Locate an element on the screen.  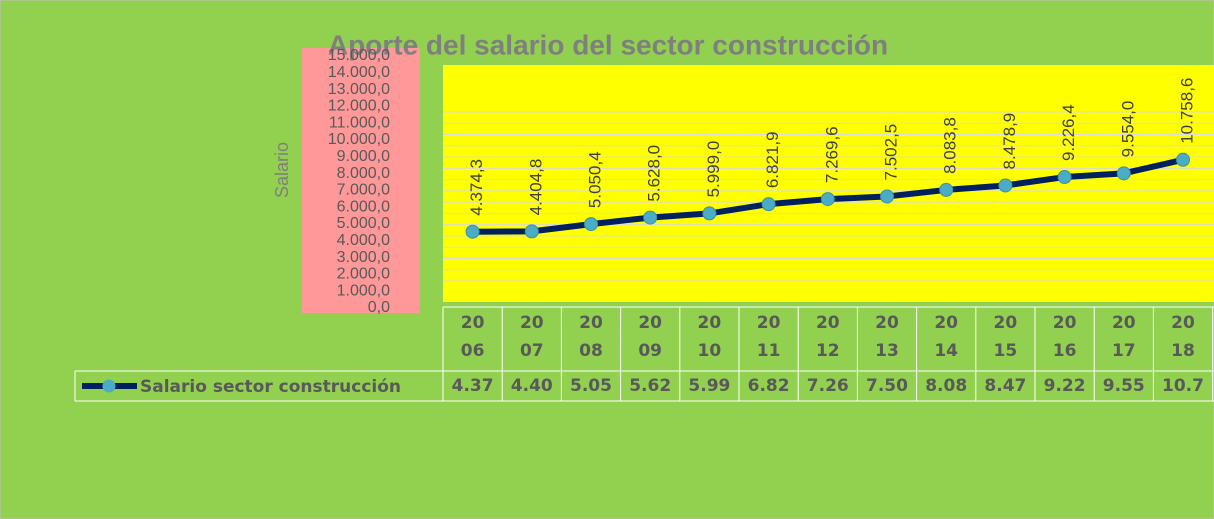
x-tick-label: 2008 is located at coordinates (591, 337).